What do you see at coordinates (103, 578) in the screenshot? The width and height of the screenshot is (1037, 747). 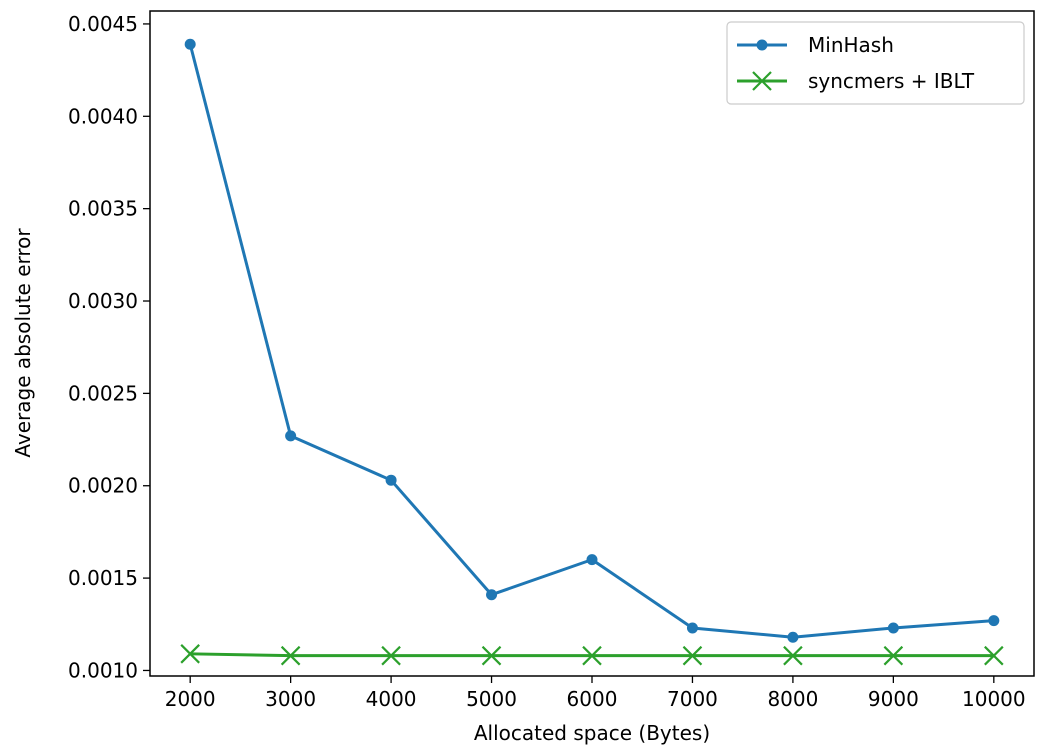 I see `y-tick-label: 0.0015` at bounding box center [103, 578].